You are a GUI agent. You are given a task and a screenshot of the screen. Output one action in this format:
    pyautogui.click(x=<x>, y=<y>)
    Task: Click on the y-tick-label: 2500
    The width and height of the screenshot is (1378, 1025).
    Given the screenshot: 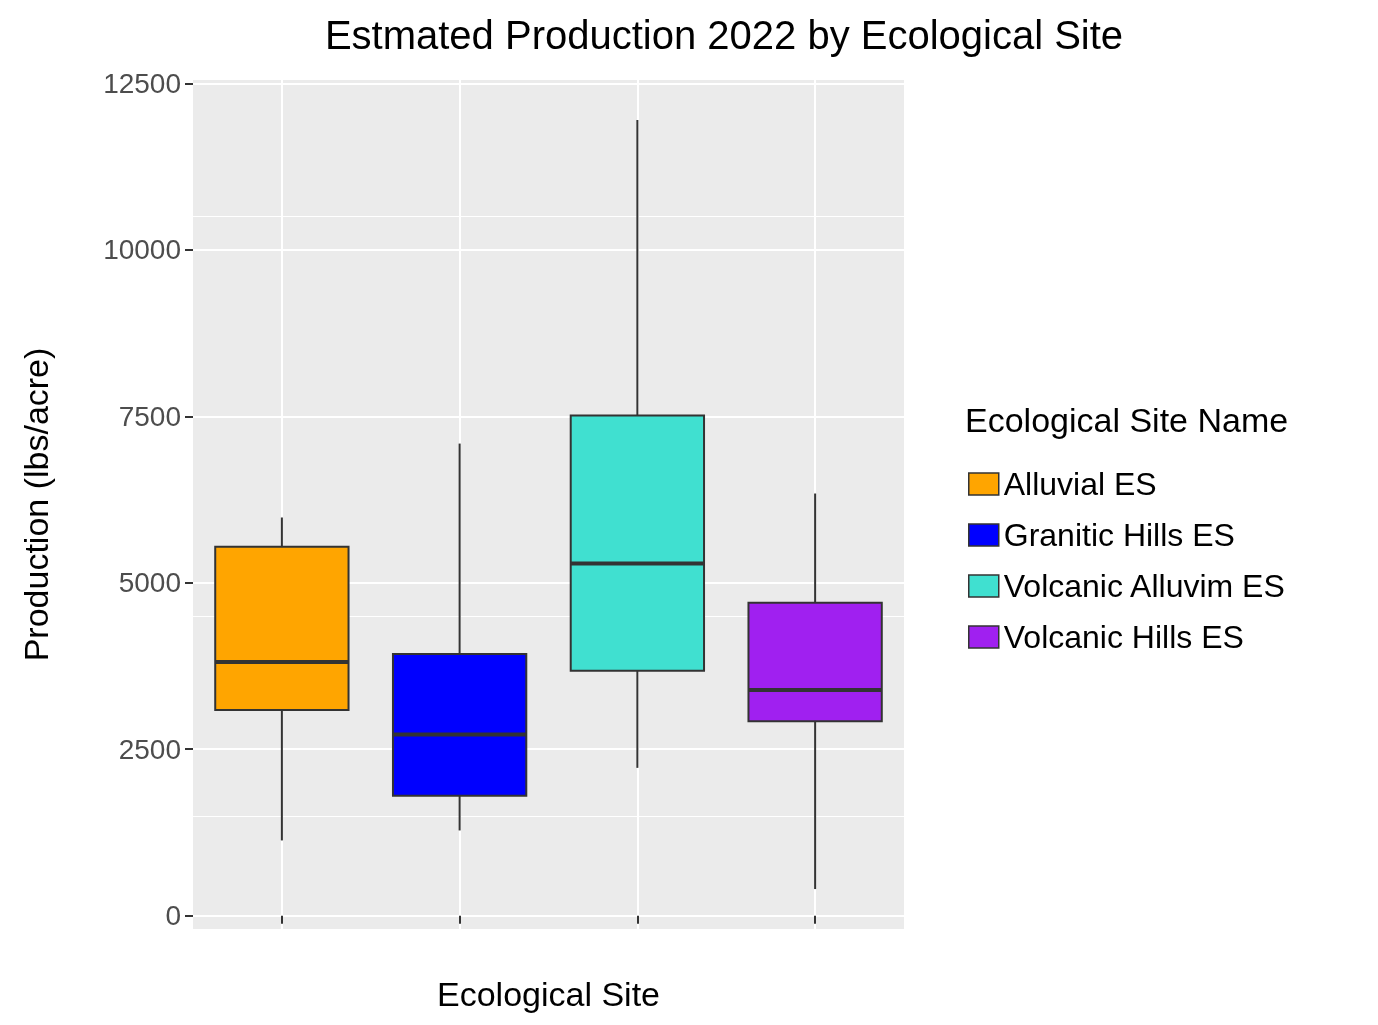 What is the action you would take?
    pyautogui.click(x=149, y=749)
    